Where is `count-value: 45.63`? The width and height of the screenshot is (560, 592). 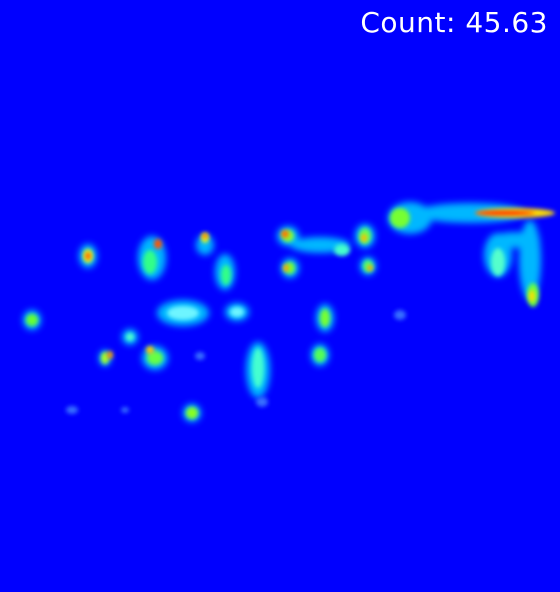
count-value: 45.63 is located at coordinates (506, 22).